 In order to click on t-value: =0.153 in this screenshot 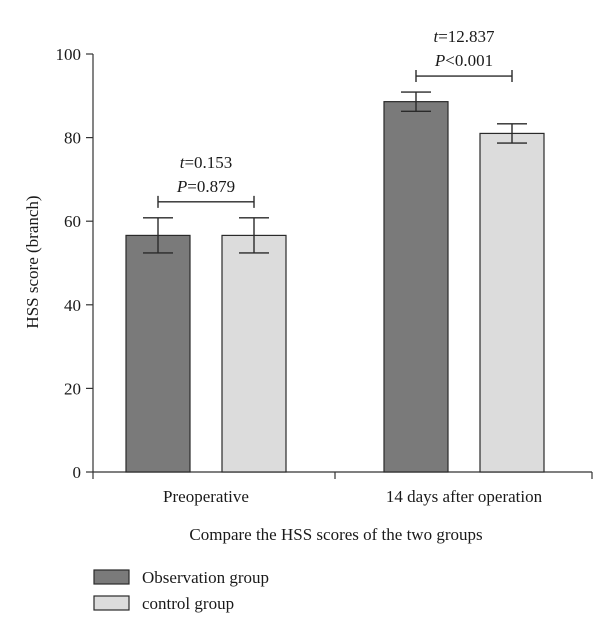, I will do `click(208, 162)`.